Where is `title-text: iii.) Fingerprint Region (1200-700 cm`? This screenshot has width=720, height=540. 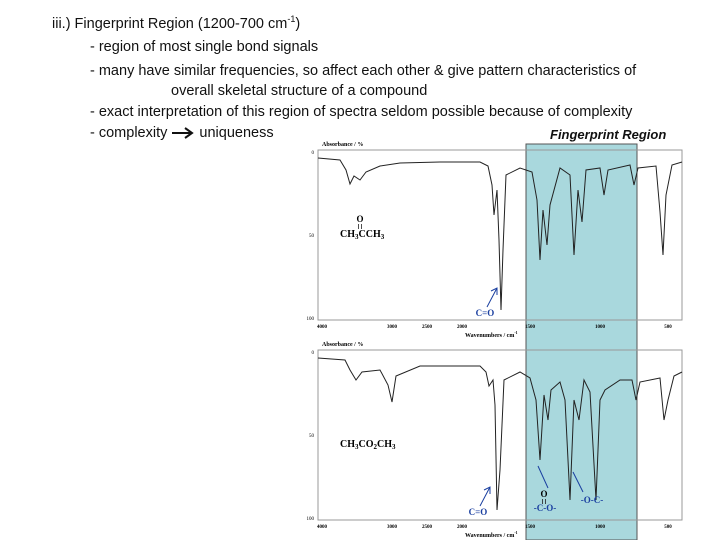 title-text: iii.) Fingerprint Region (1200-700 cm is located at coordinates (170, 23).